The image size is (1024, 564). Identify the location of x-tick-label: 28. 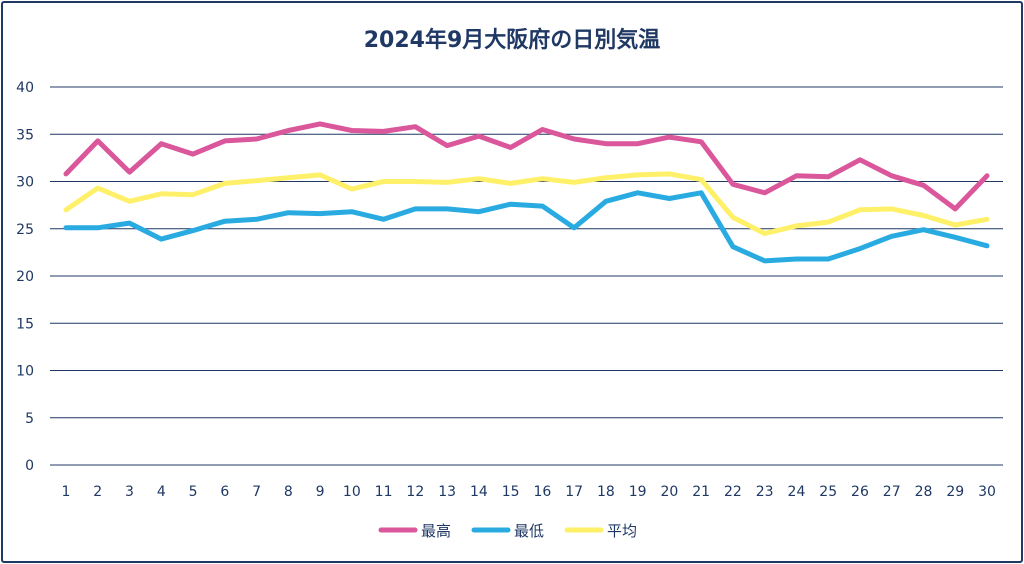
(924, 492).